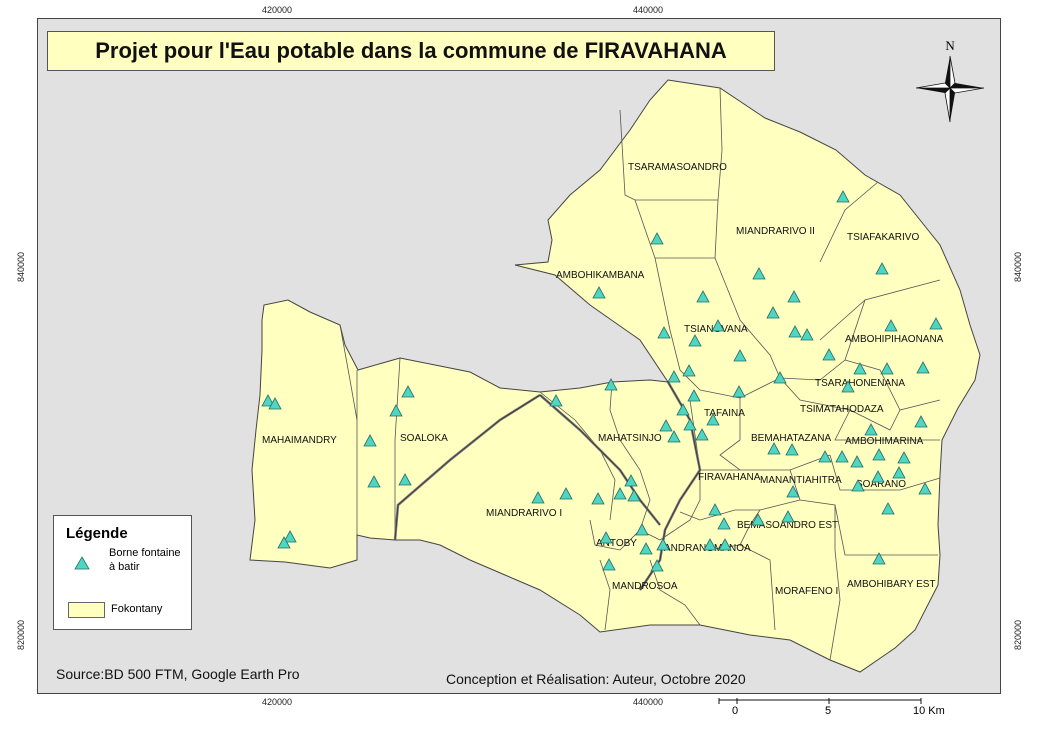 The width and height of the screenshot is (1050, 742). Describe the element at coordinates (648, 10) in the screenshot. I see `grid-label-top-2: 440000` at that location.